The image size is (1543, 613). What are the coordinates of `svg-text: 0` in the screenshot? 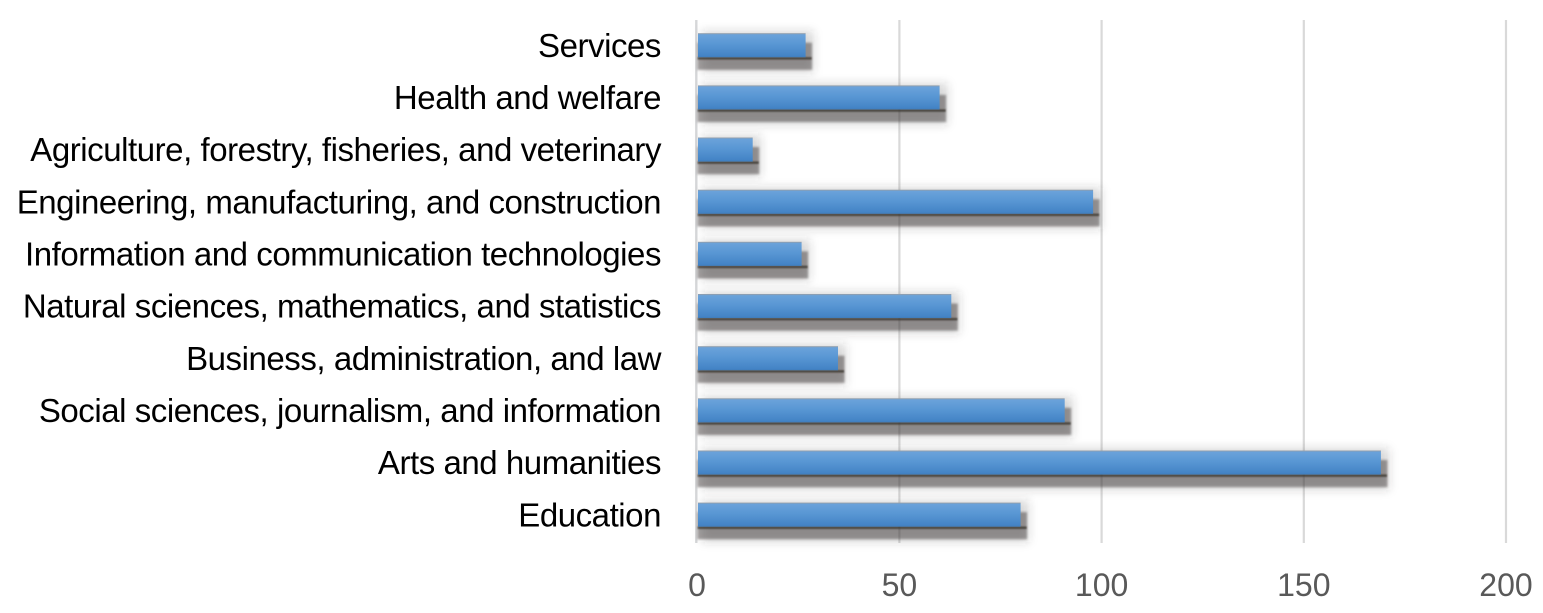 It's located at (697, 585).